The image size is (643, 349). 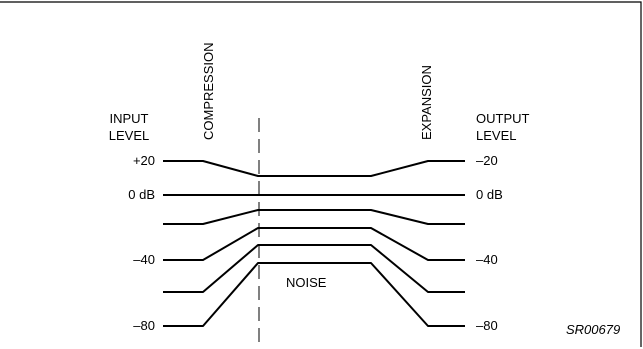 What do you see at coordinates (426, 102) in the screenshot?
I see `expansion-label: EXPANSION` at bounding box center [426, 102].